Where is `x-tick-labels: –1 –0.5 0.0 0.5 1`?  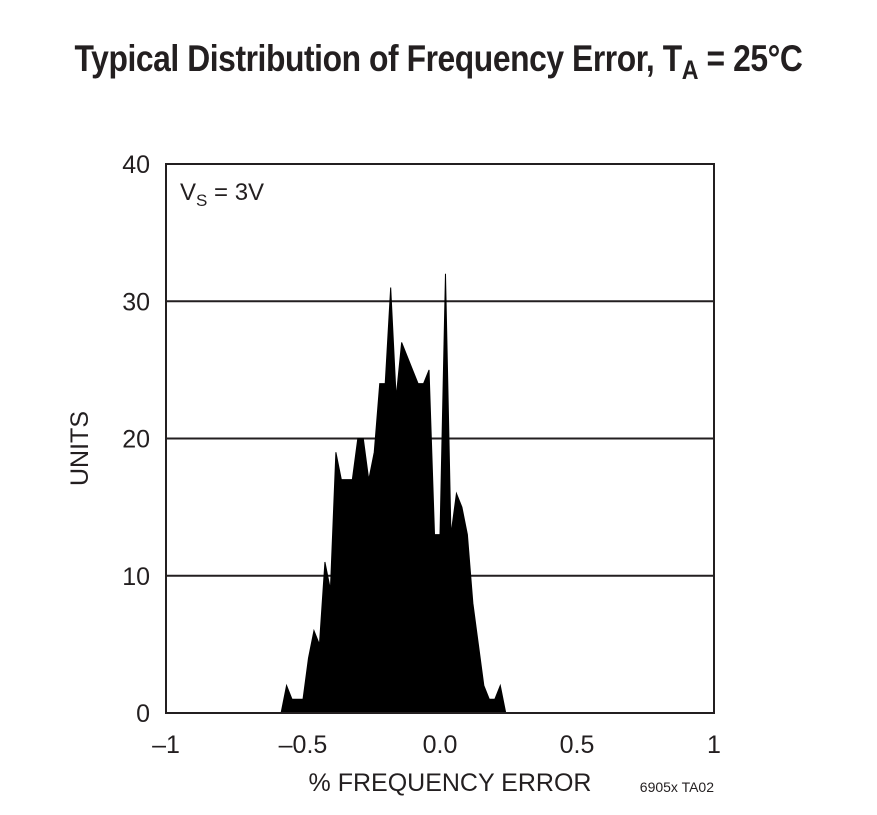 x-tick-labels: –1 –0.5 0.0 0.5 1 is located at coordinates (436, 745).